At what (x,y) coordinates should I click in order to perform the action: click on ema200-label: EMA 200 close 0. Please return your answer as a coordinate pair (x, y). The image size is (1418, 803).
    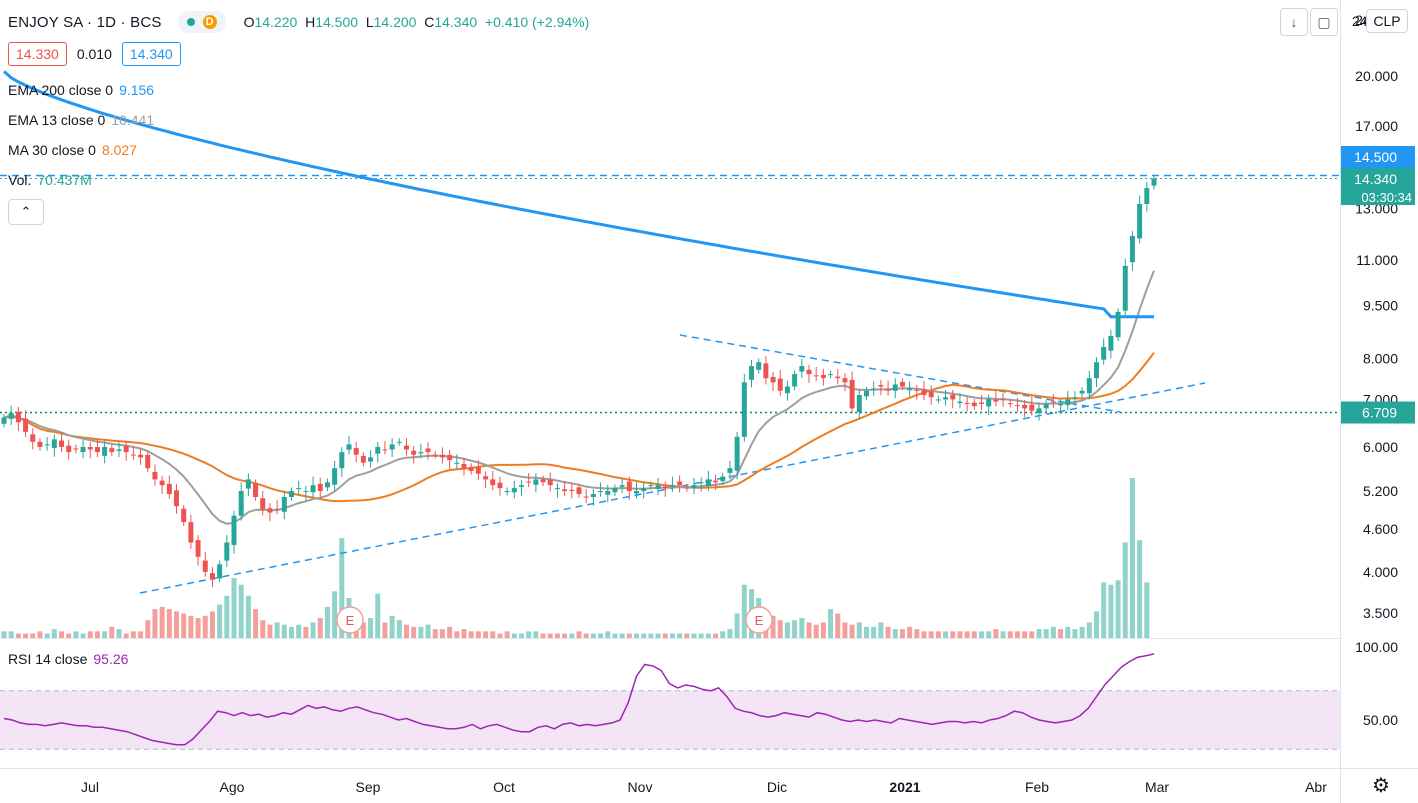
    Looking at the image, I should click on (61, 90).